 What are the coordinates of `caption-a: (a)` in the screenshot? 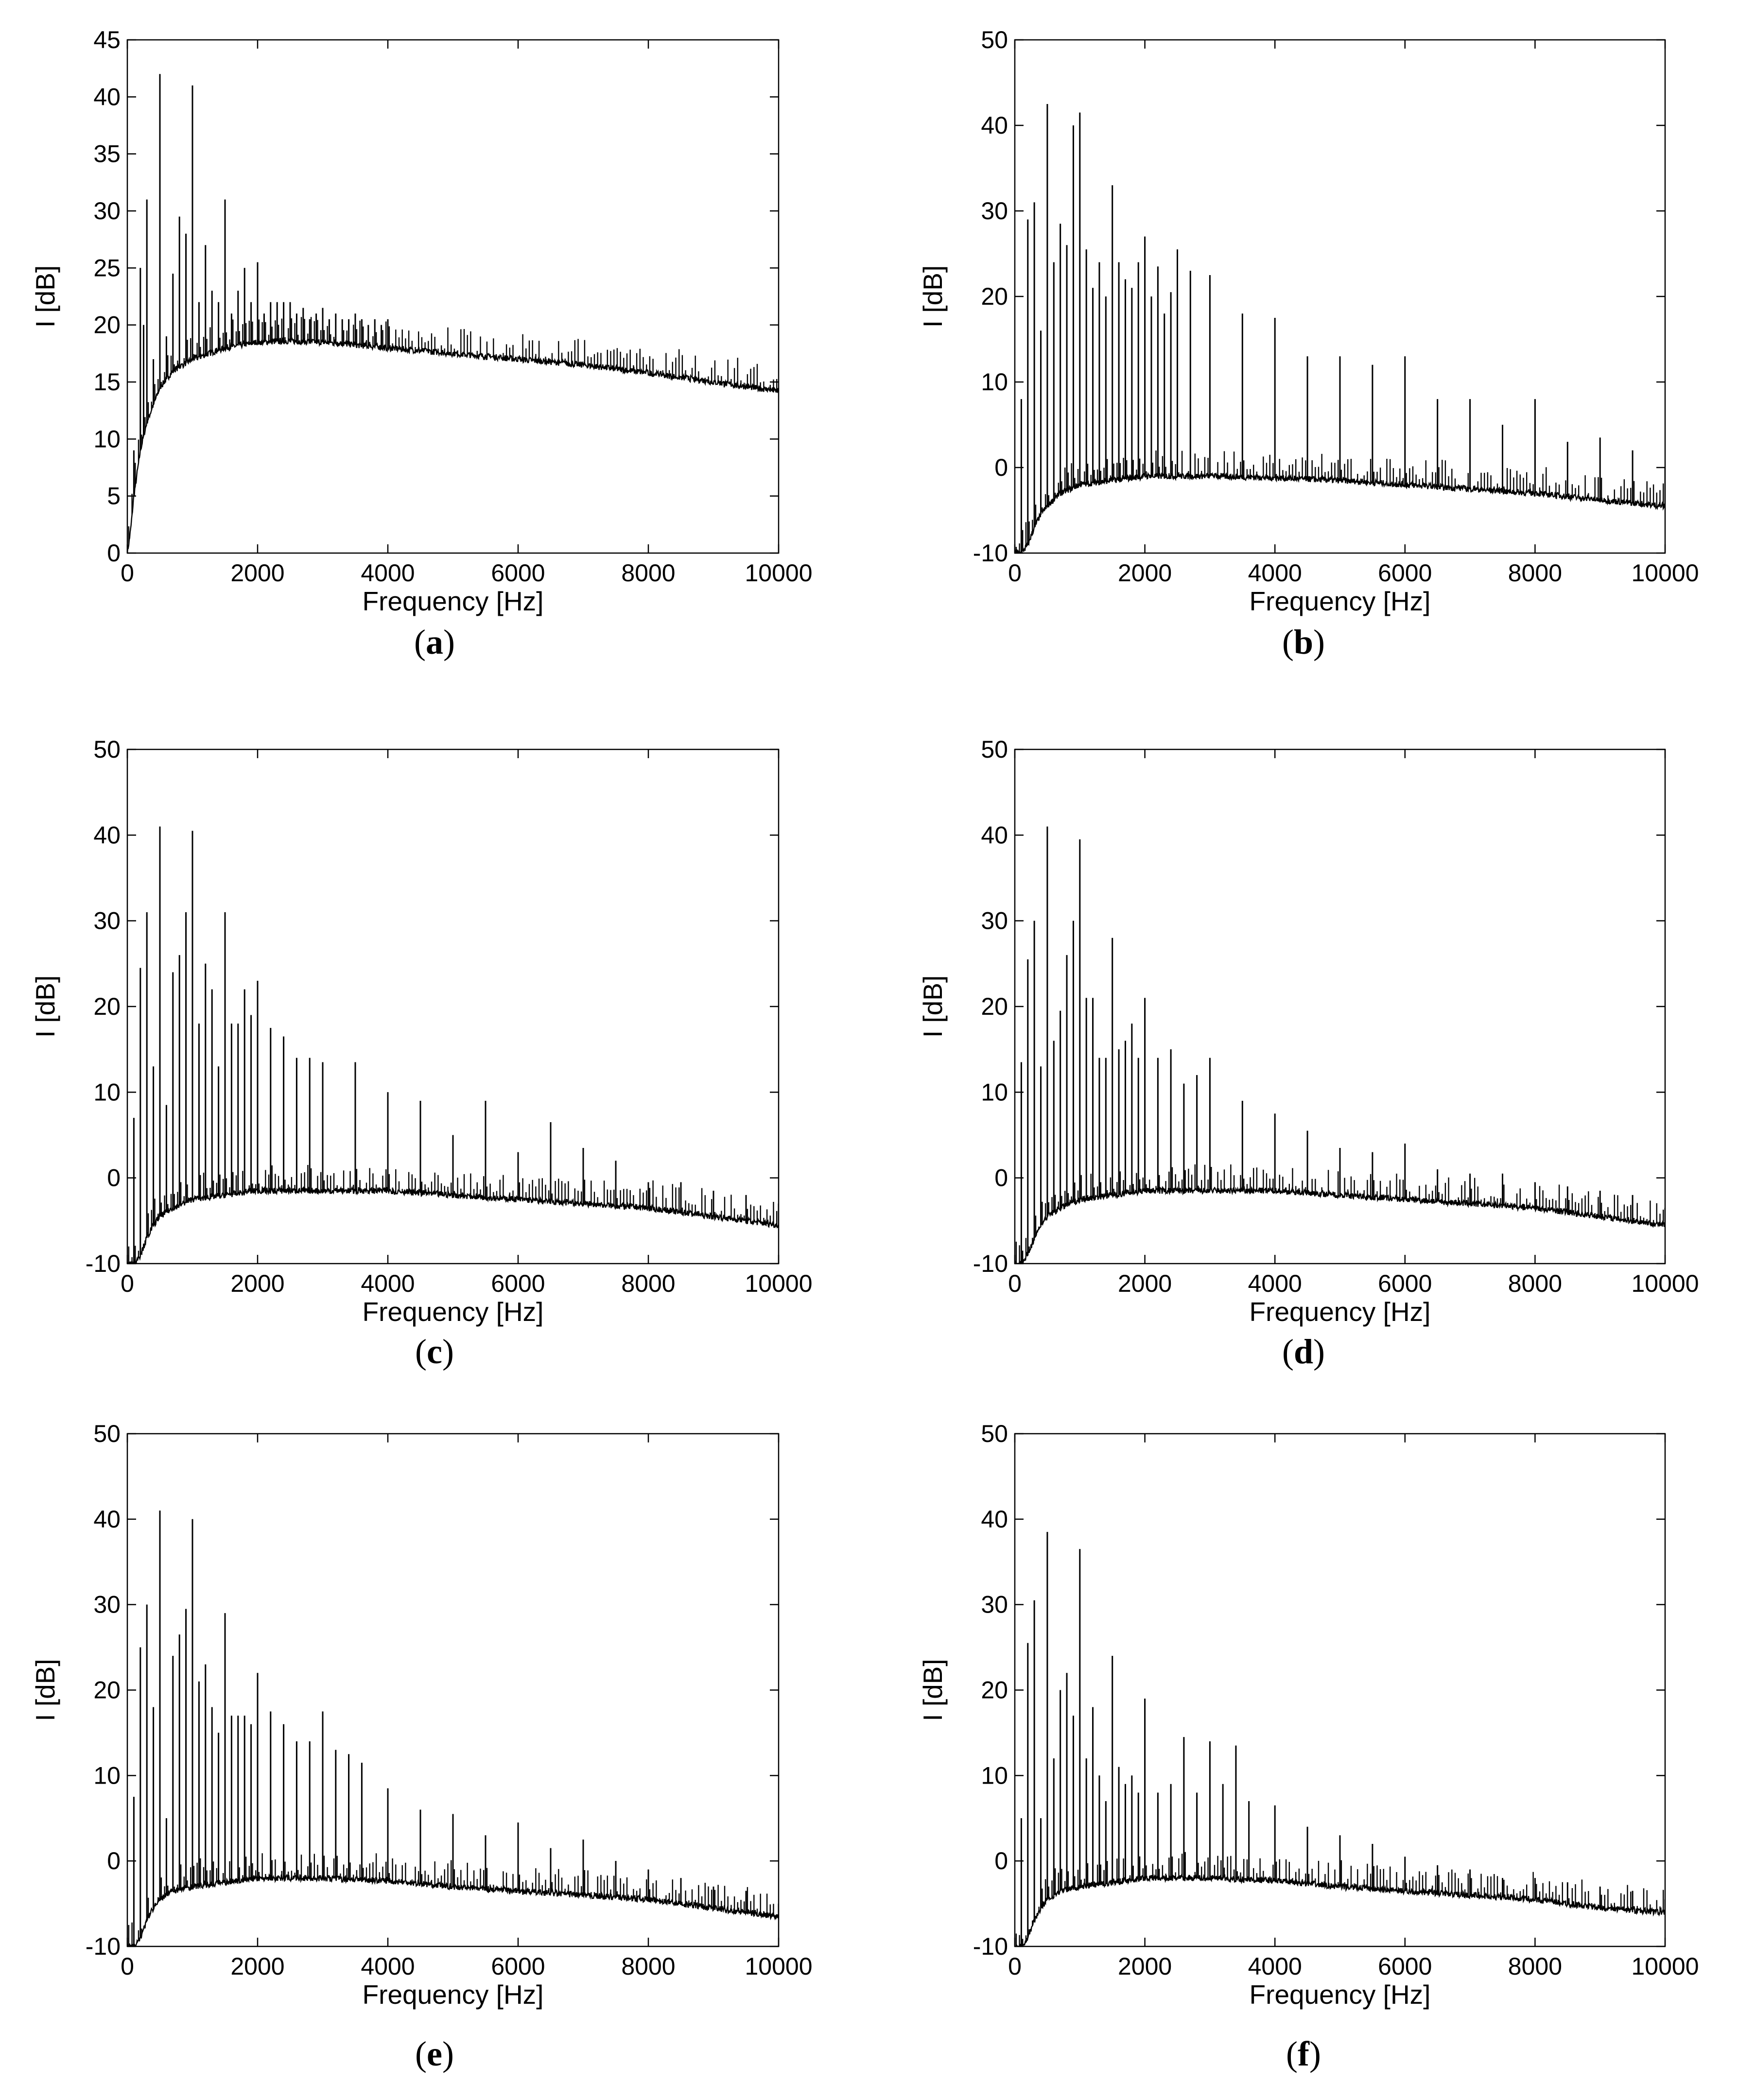 It's located at (434, 642).